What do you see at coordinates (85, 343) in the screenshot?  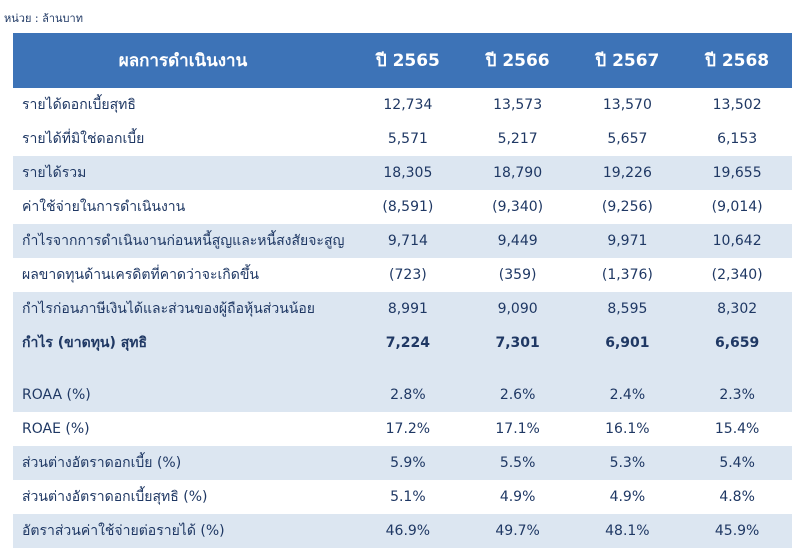 I see `row-label: กำไร (ขาดทุน) สุทธิ` at bounding box center [85, 343].